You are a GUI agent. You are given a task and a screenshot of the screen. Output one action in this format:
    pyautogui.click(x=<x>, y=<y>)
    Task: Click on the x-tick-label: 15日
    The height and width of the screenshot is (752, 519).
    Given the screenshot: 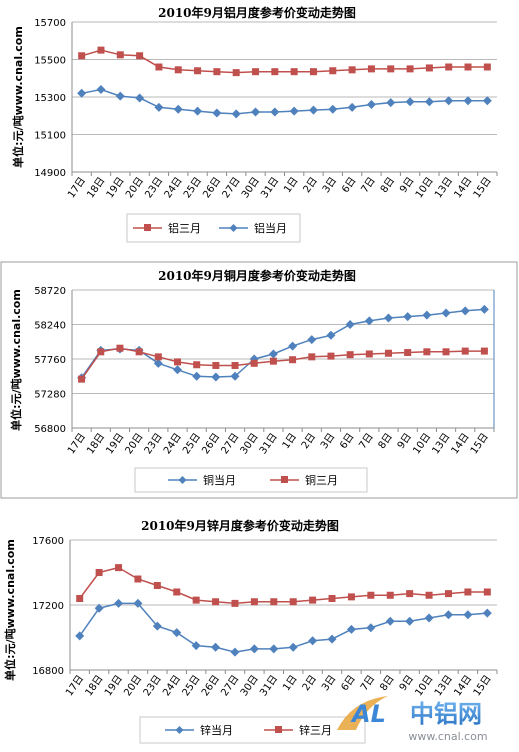 What is the action you would take?
    pyautogui.click(x=483, y=685)
    